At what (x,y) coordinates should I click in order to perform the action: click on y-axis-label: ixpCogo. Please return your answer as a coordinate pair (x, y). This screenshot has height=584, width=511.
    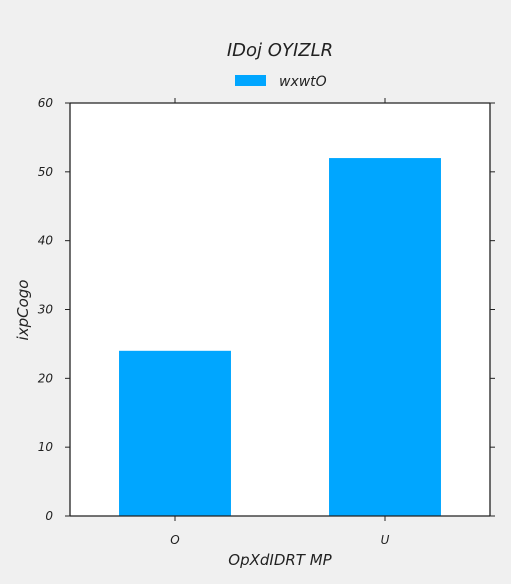
    Looking at the image, I should click on (23, 310).